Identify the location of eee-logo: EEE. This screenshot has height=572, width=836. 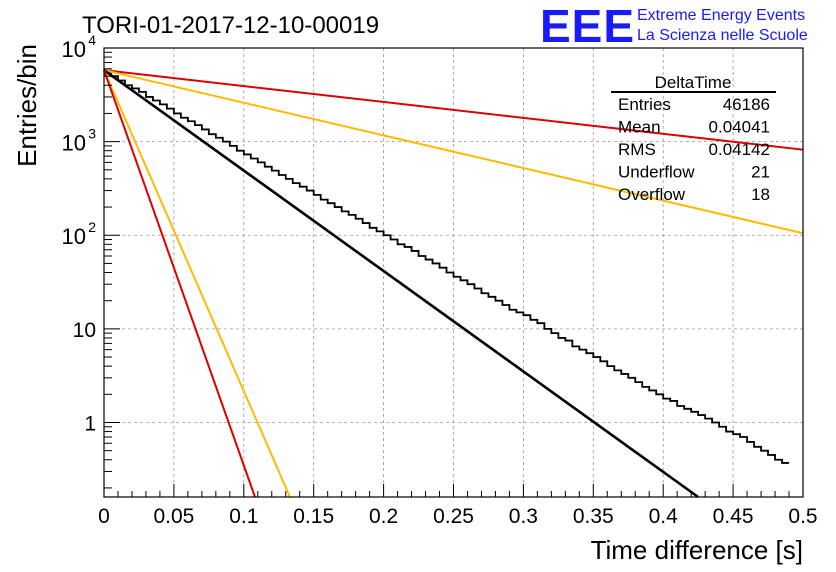
(587, 26).